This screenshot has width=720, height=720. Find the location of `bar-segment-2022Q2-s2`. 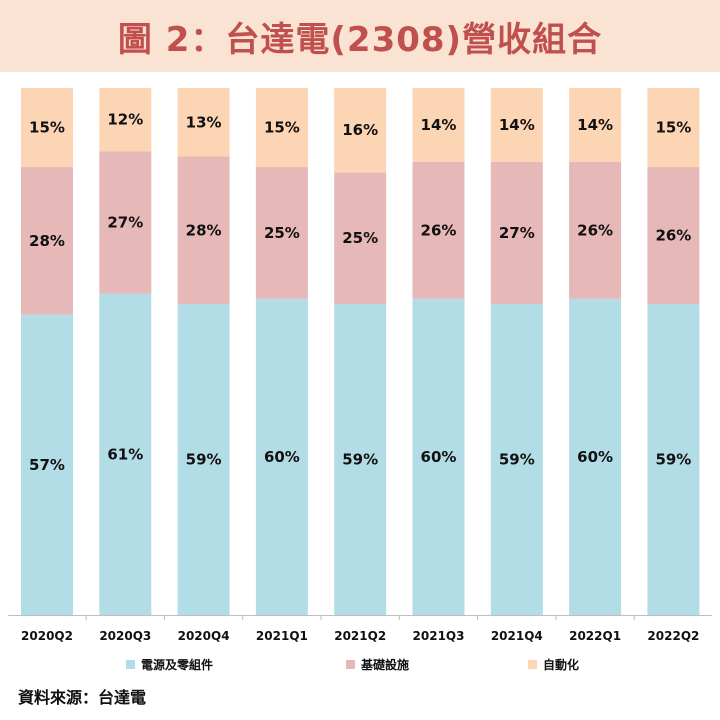

bar-segment-2022Q2-s2 is located at coordinates (673, 128).